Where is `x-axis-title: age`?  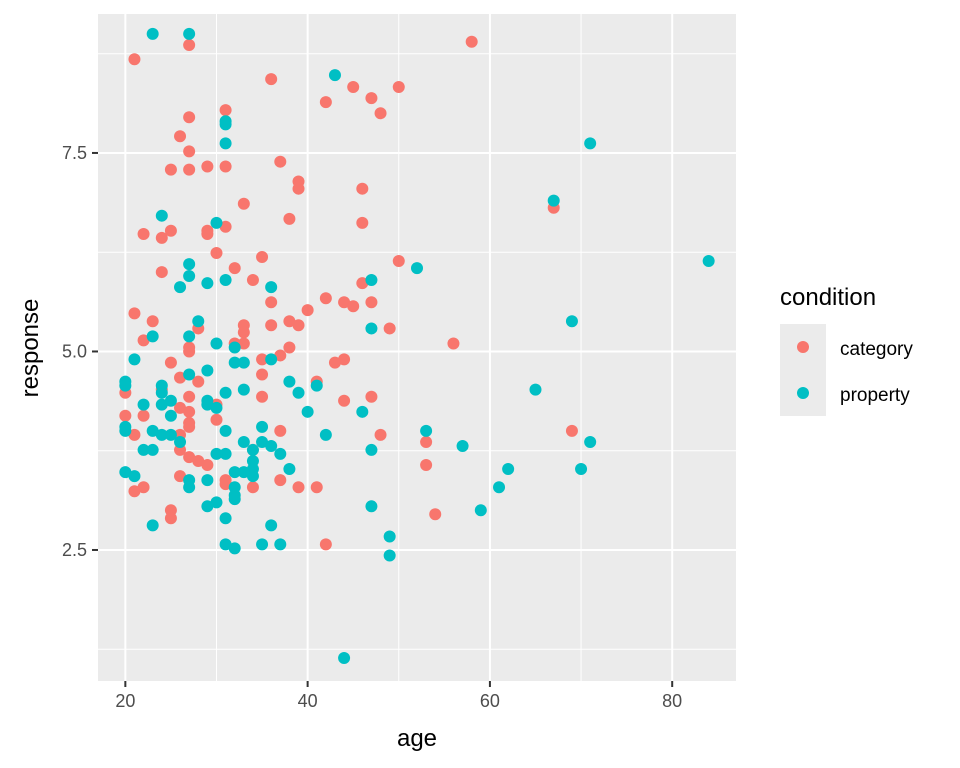 x-axis-title: age is located at coordinates (417, 738).